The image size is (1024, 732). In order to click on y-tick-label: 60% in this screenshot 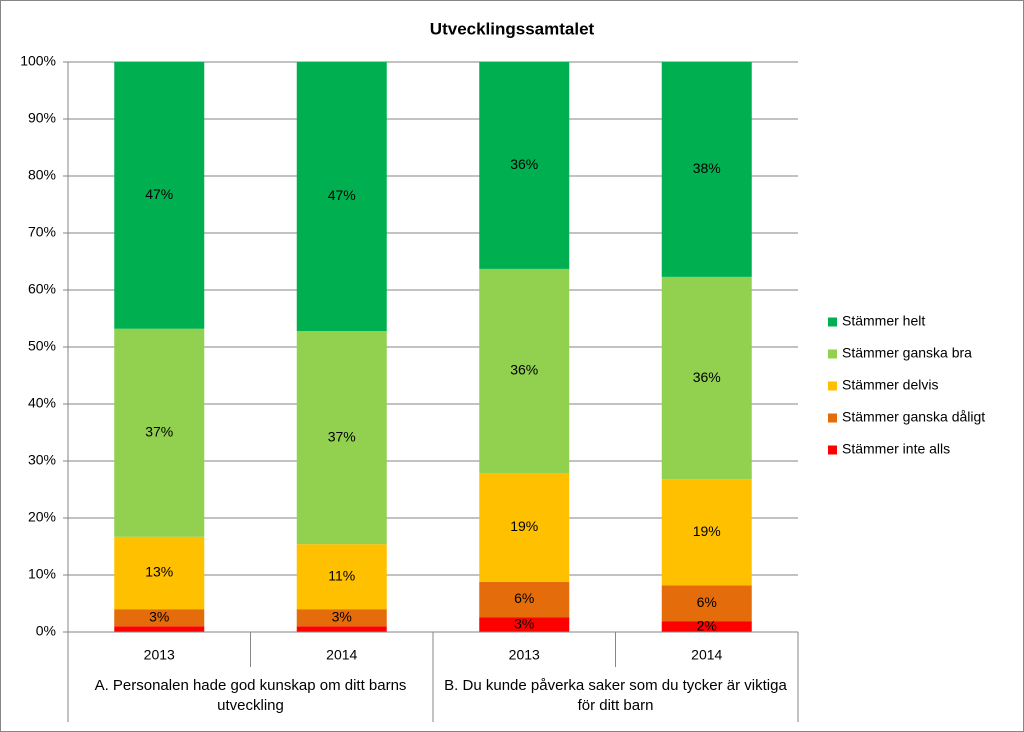, I will do `click(42, 289)`.